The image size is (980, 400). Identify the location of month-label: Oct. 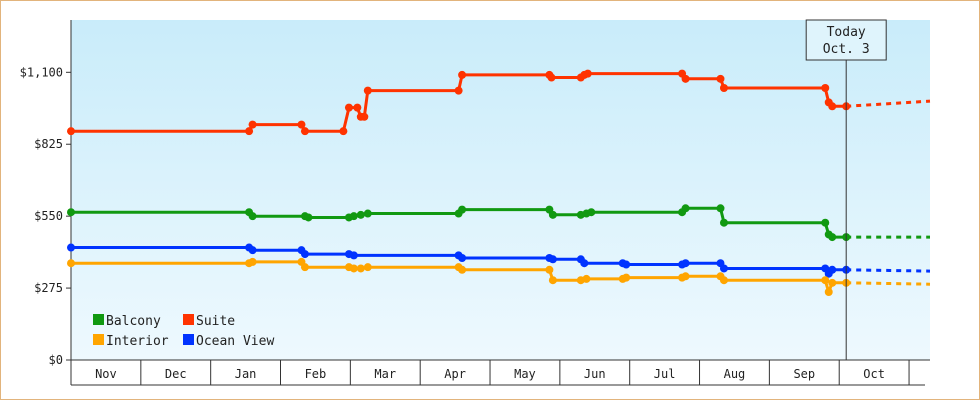
(874, 374).